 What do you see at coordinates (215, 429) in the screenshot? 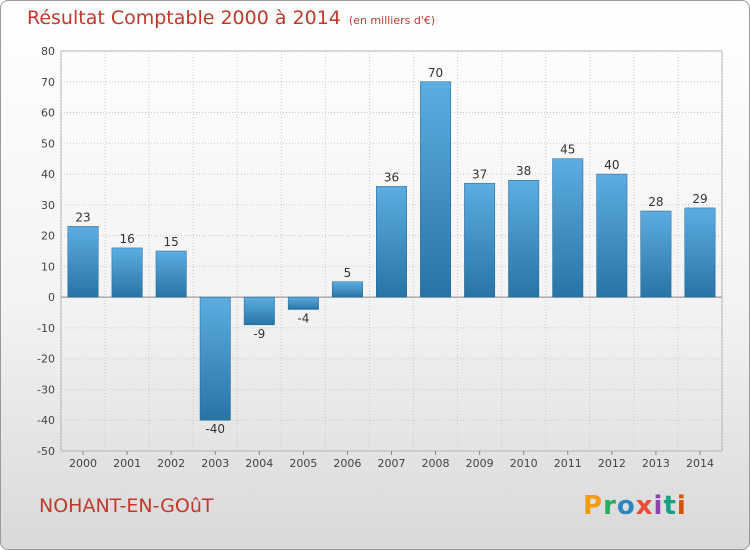
I see `bar-value-label: -40` at bounding box center [215, 429].